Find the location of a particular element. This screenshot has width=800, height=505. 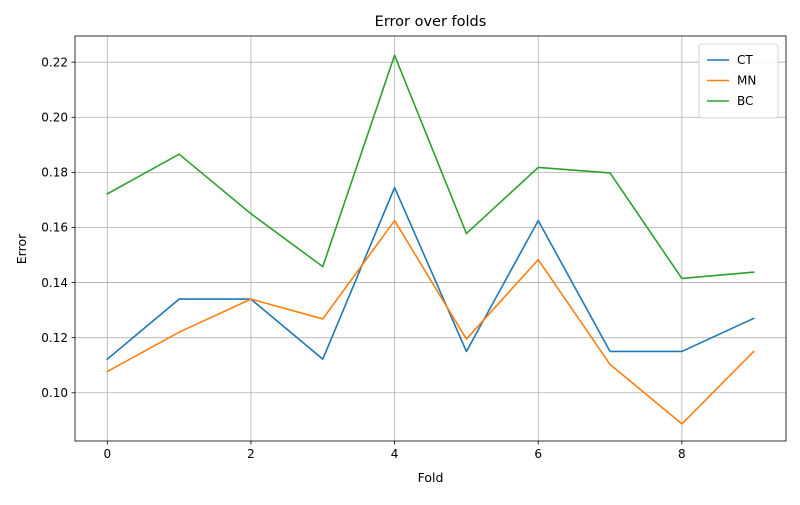

x-axis-label: Fold is located at coordinates (431, 477).